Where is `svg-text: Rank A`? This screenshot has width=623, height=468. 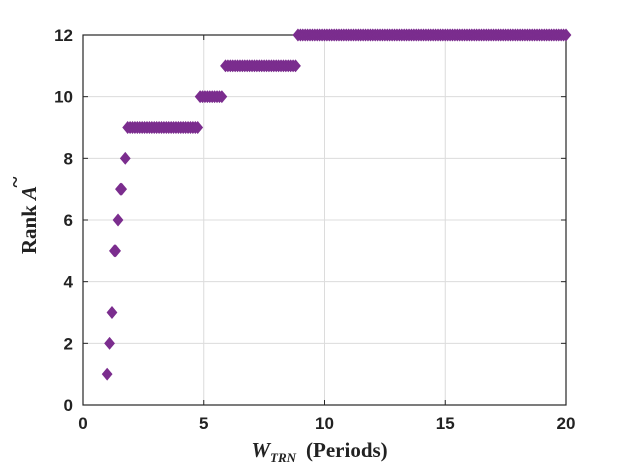
svg-text: Rank A is located at coordinates (29, 220).